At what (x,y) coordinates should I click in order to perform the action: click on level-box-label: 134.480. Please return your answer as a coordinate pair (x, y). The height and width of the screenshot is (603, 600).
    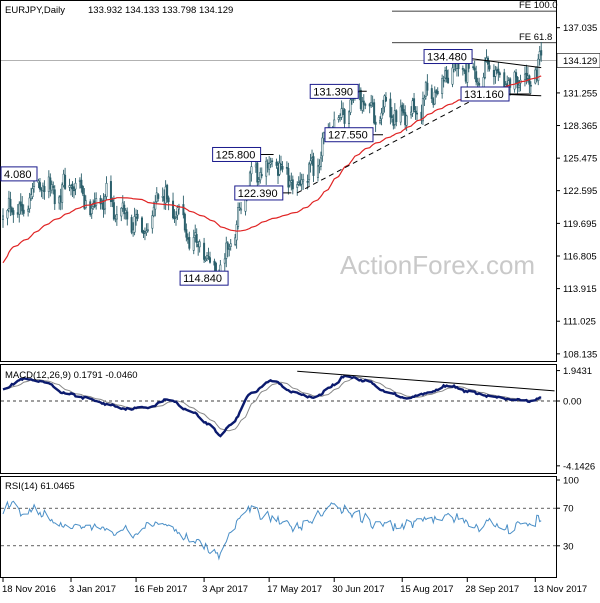
    Looking at the image, I should click on (447, 58).